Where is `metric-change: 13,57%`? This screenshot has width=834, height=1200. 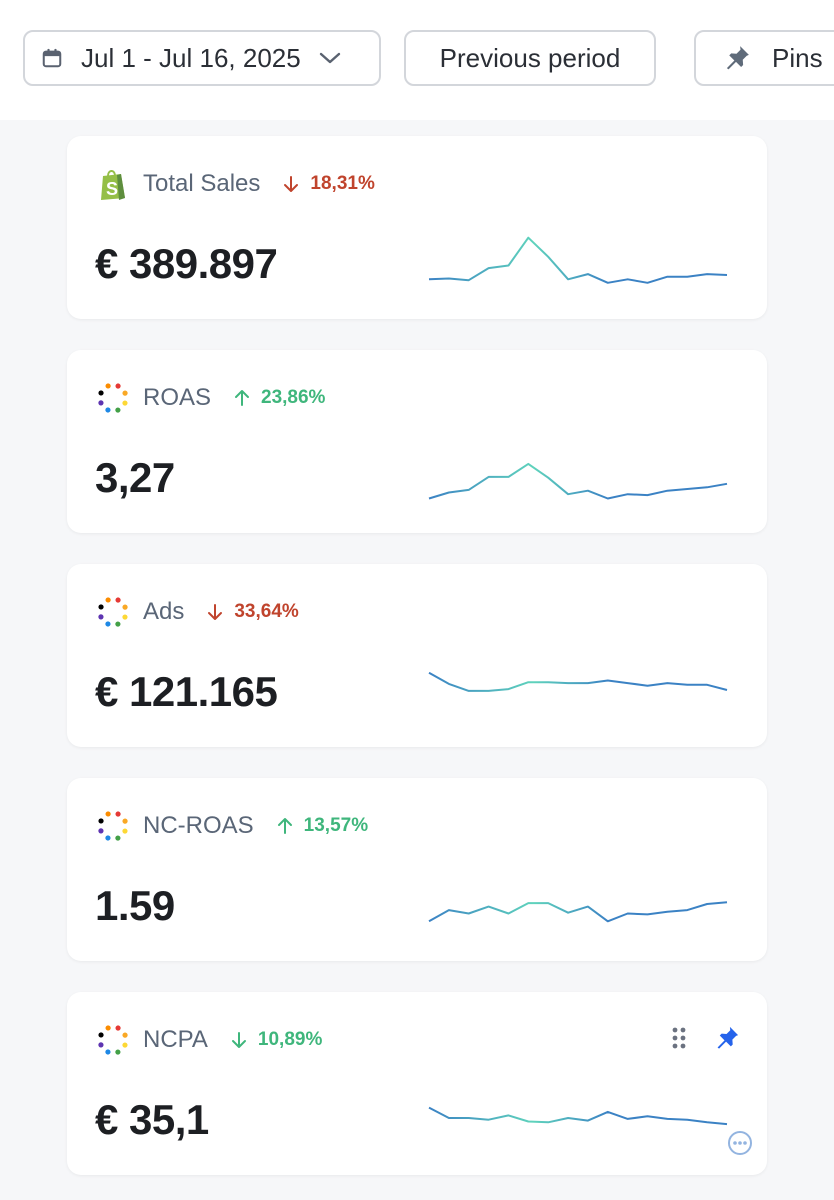
metric-change: 13,57% is located at coordinates (322, 826).